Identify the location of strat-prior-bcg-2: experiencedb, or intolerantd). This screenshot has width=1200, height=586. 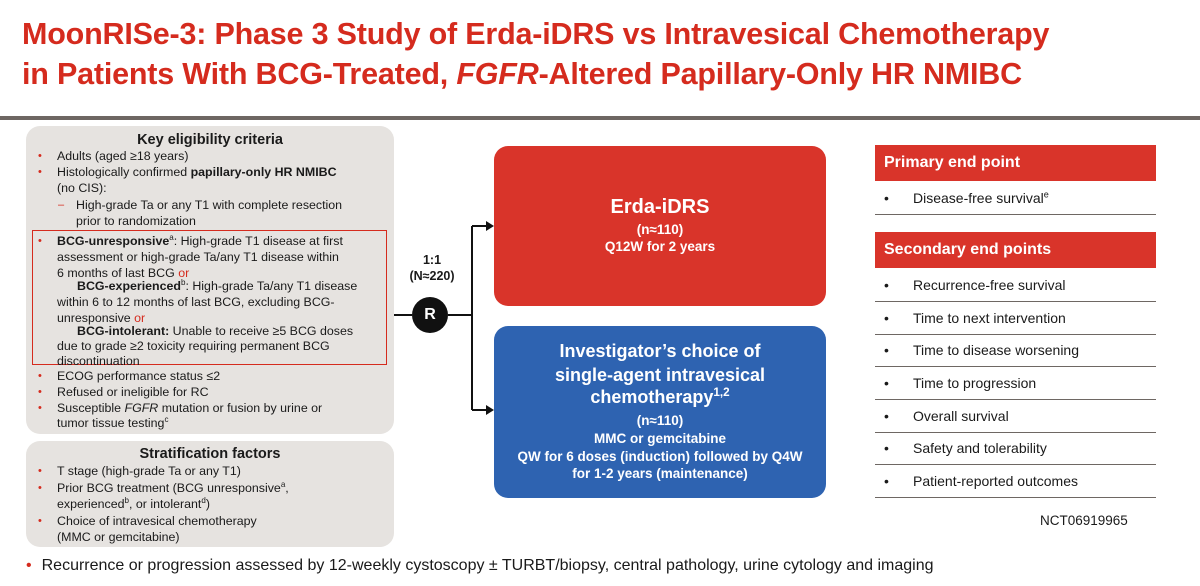
(133, 504).